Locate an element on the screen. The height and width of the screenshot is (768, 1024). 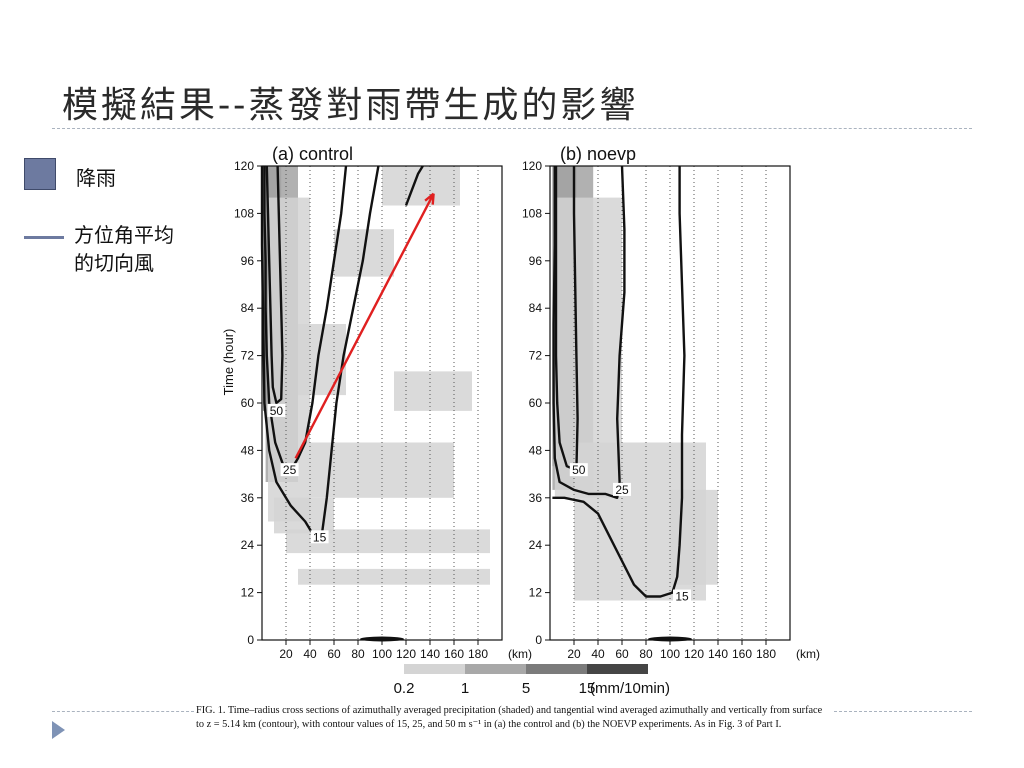
colorbar-label-2: 5 is located at coordinates (526, 688).